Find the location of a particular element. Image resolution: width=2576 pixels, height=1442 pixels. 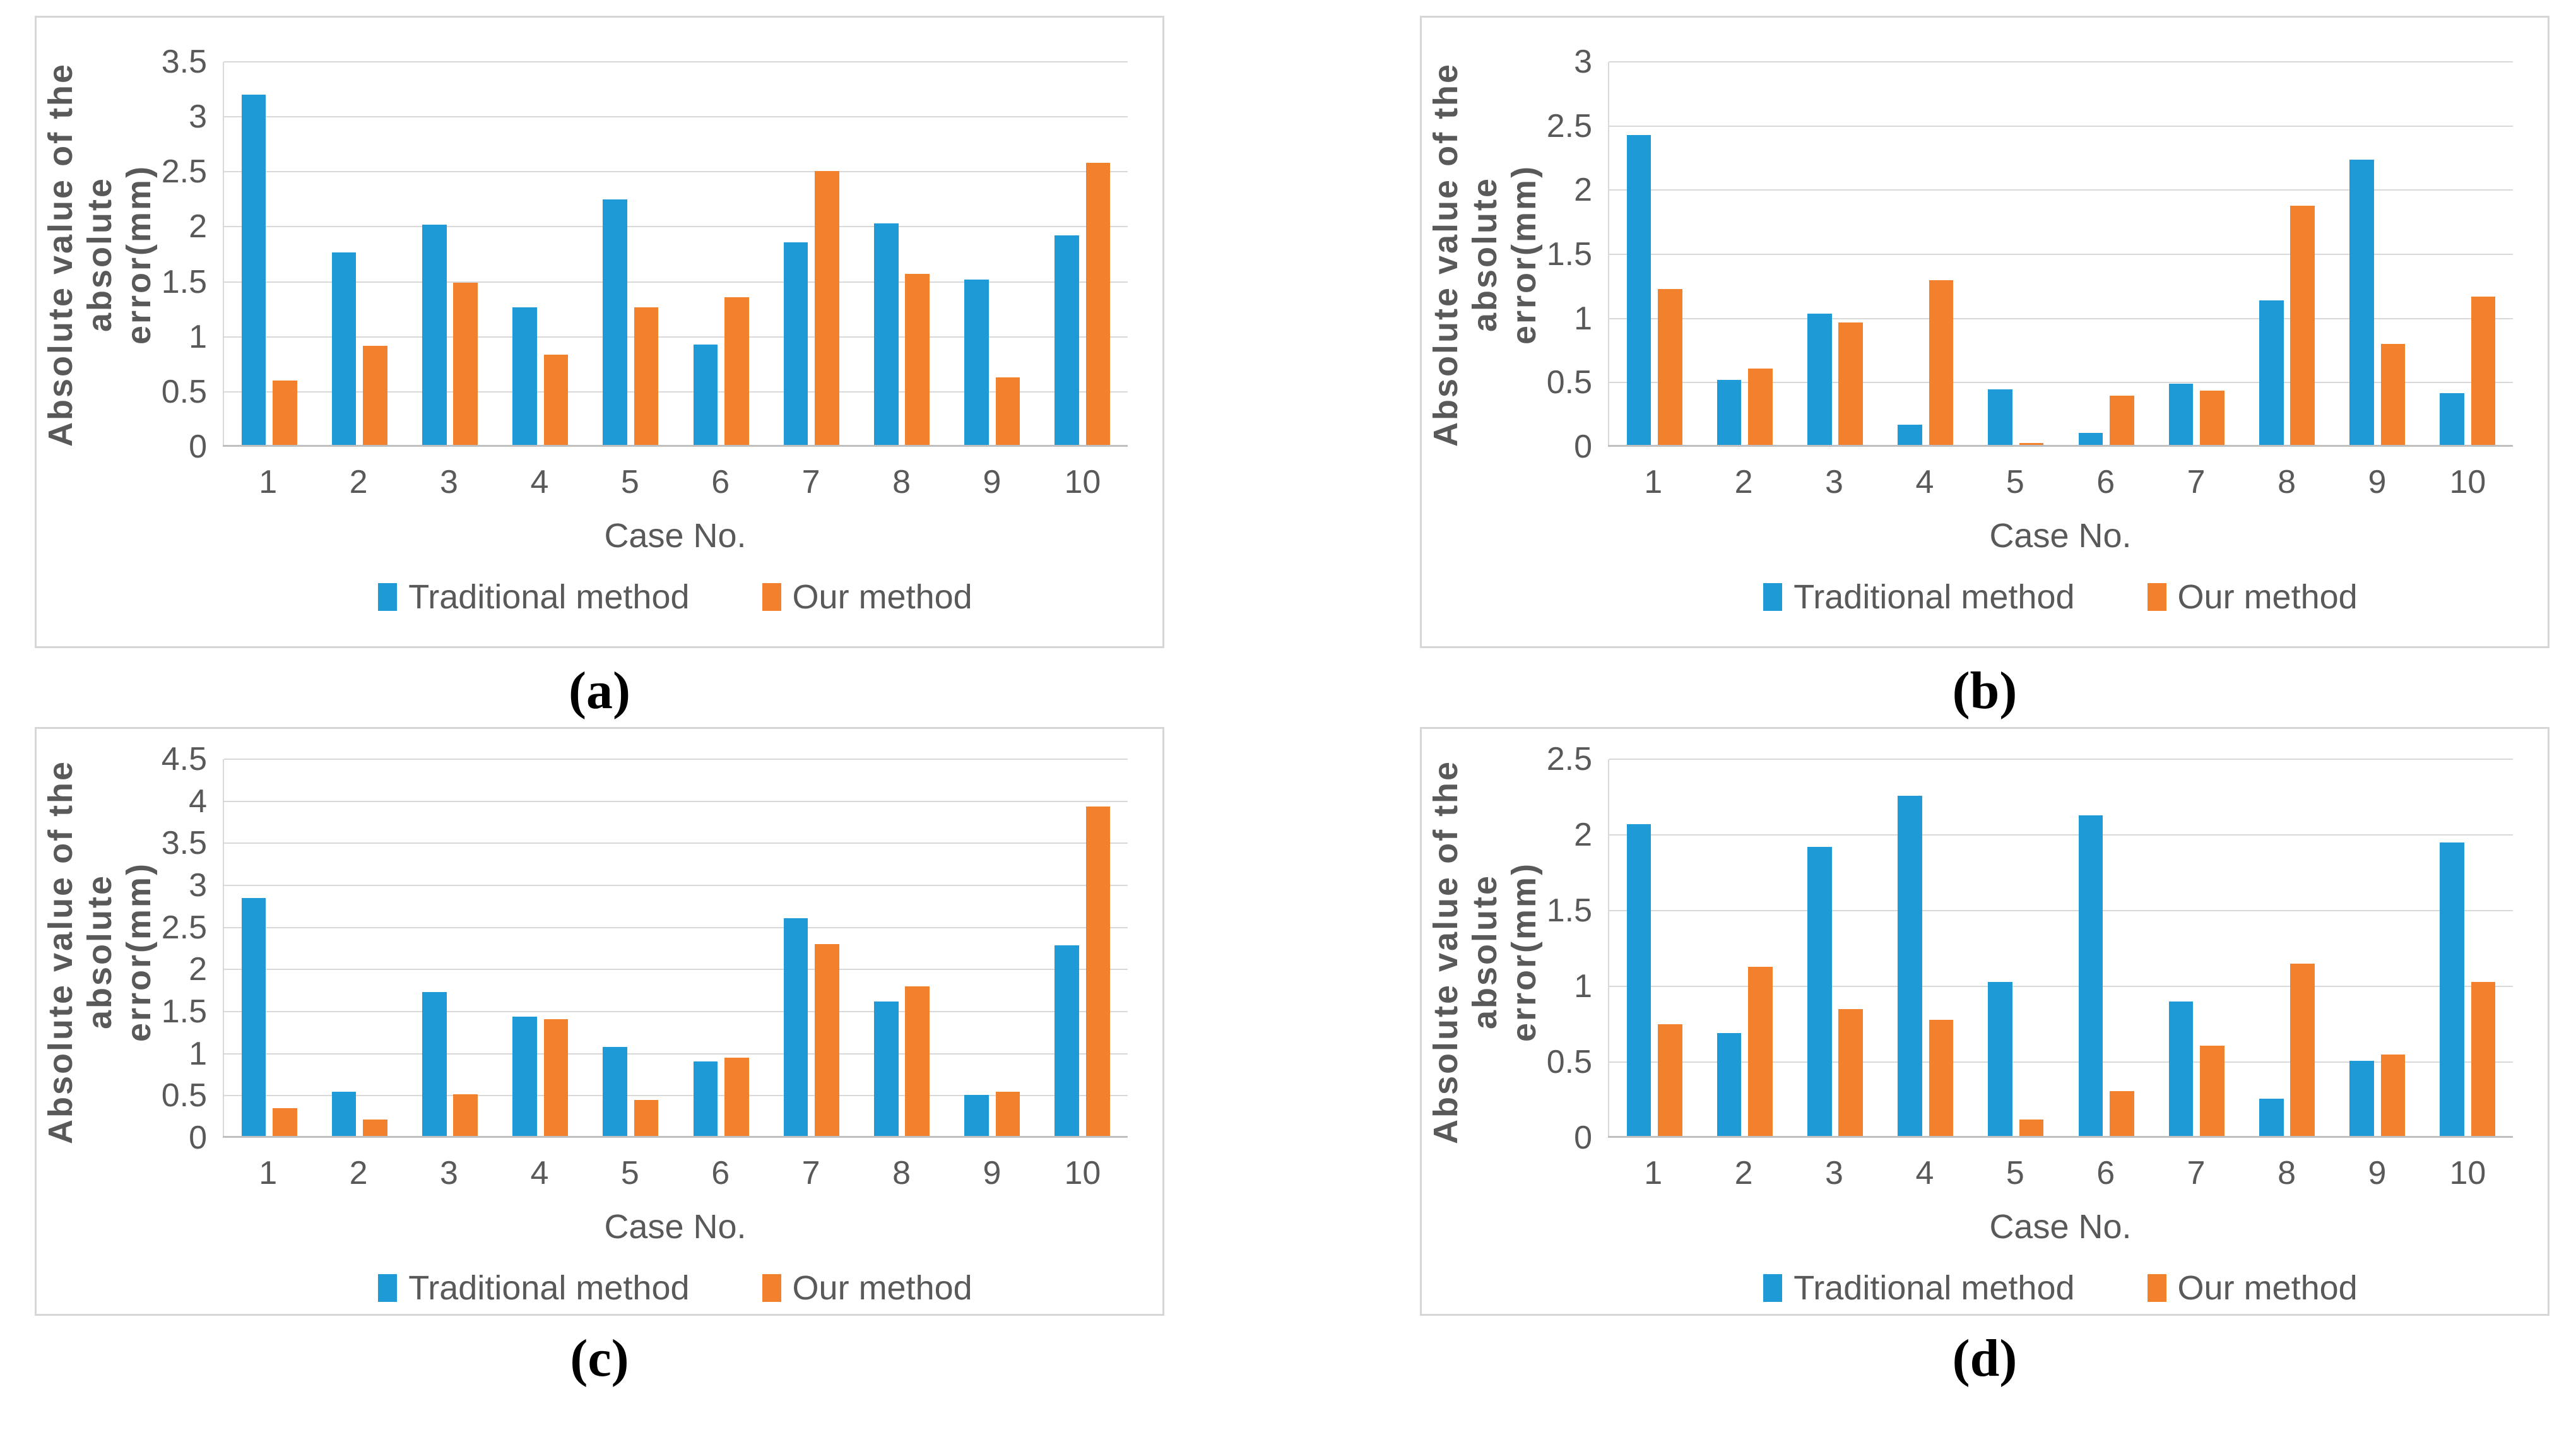

x-tick-label: 3 is located at coordinates (1834, 482).